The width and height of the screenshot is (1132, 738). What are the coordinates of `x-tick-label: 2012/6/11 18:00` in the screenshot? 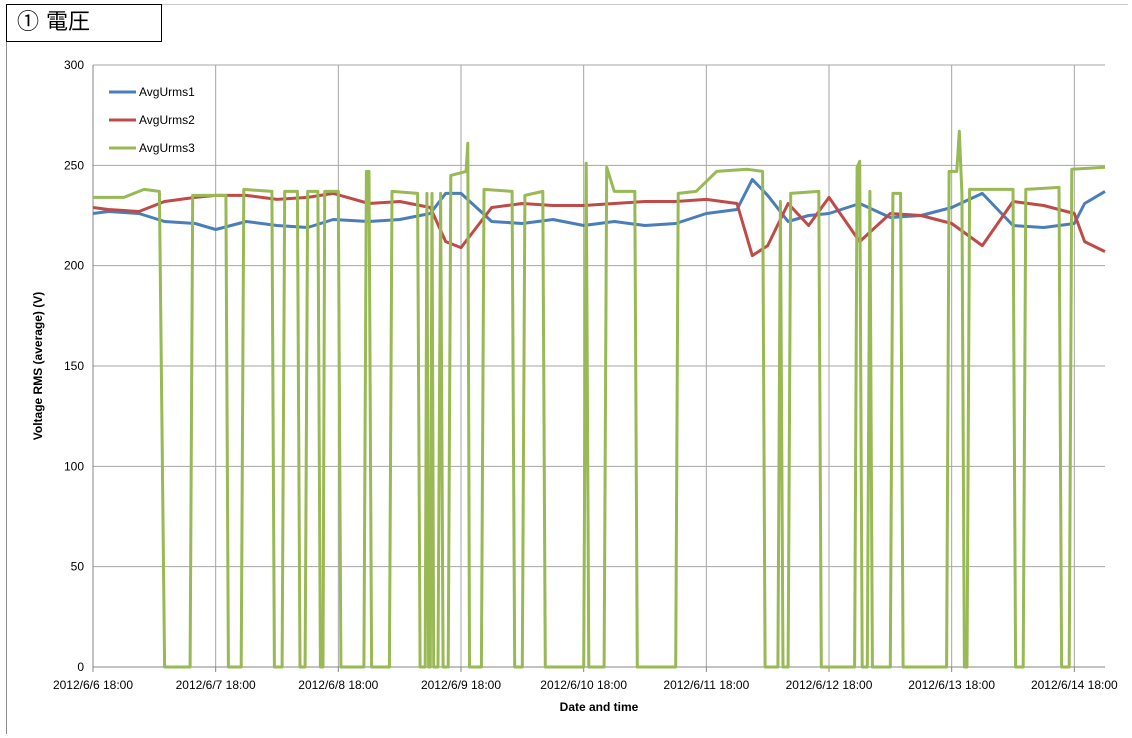 It's located at (706, 685).